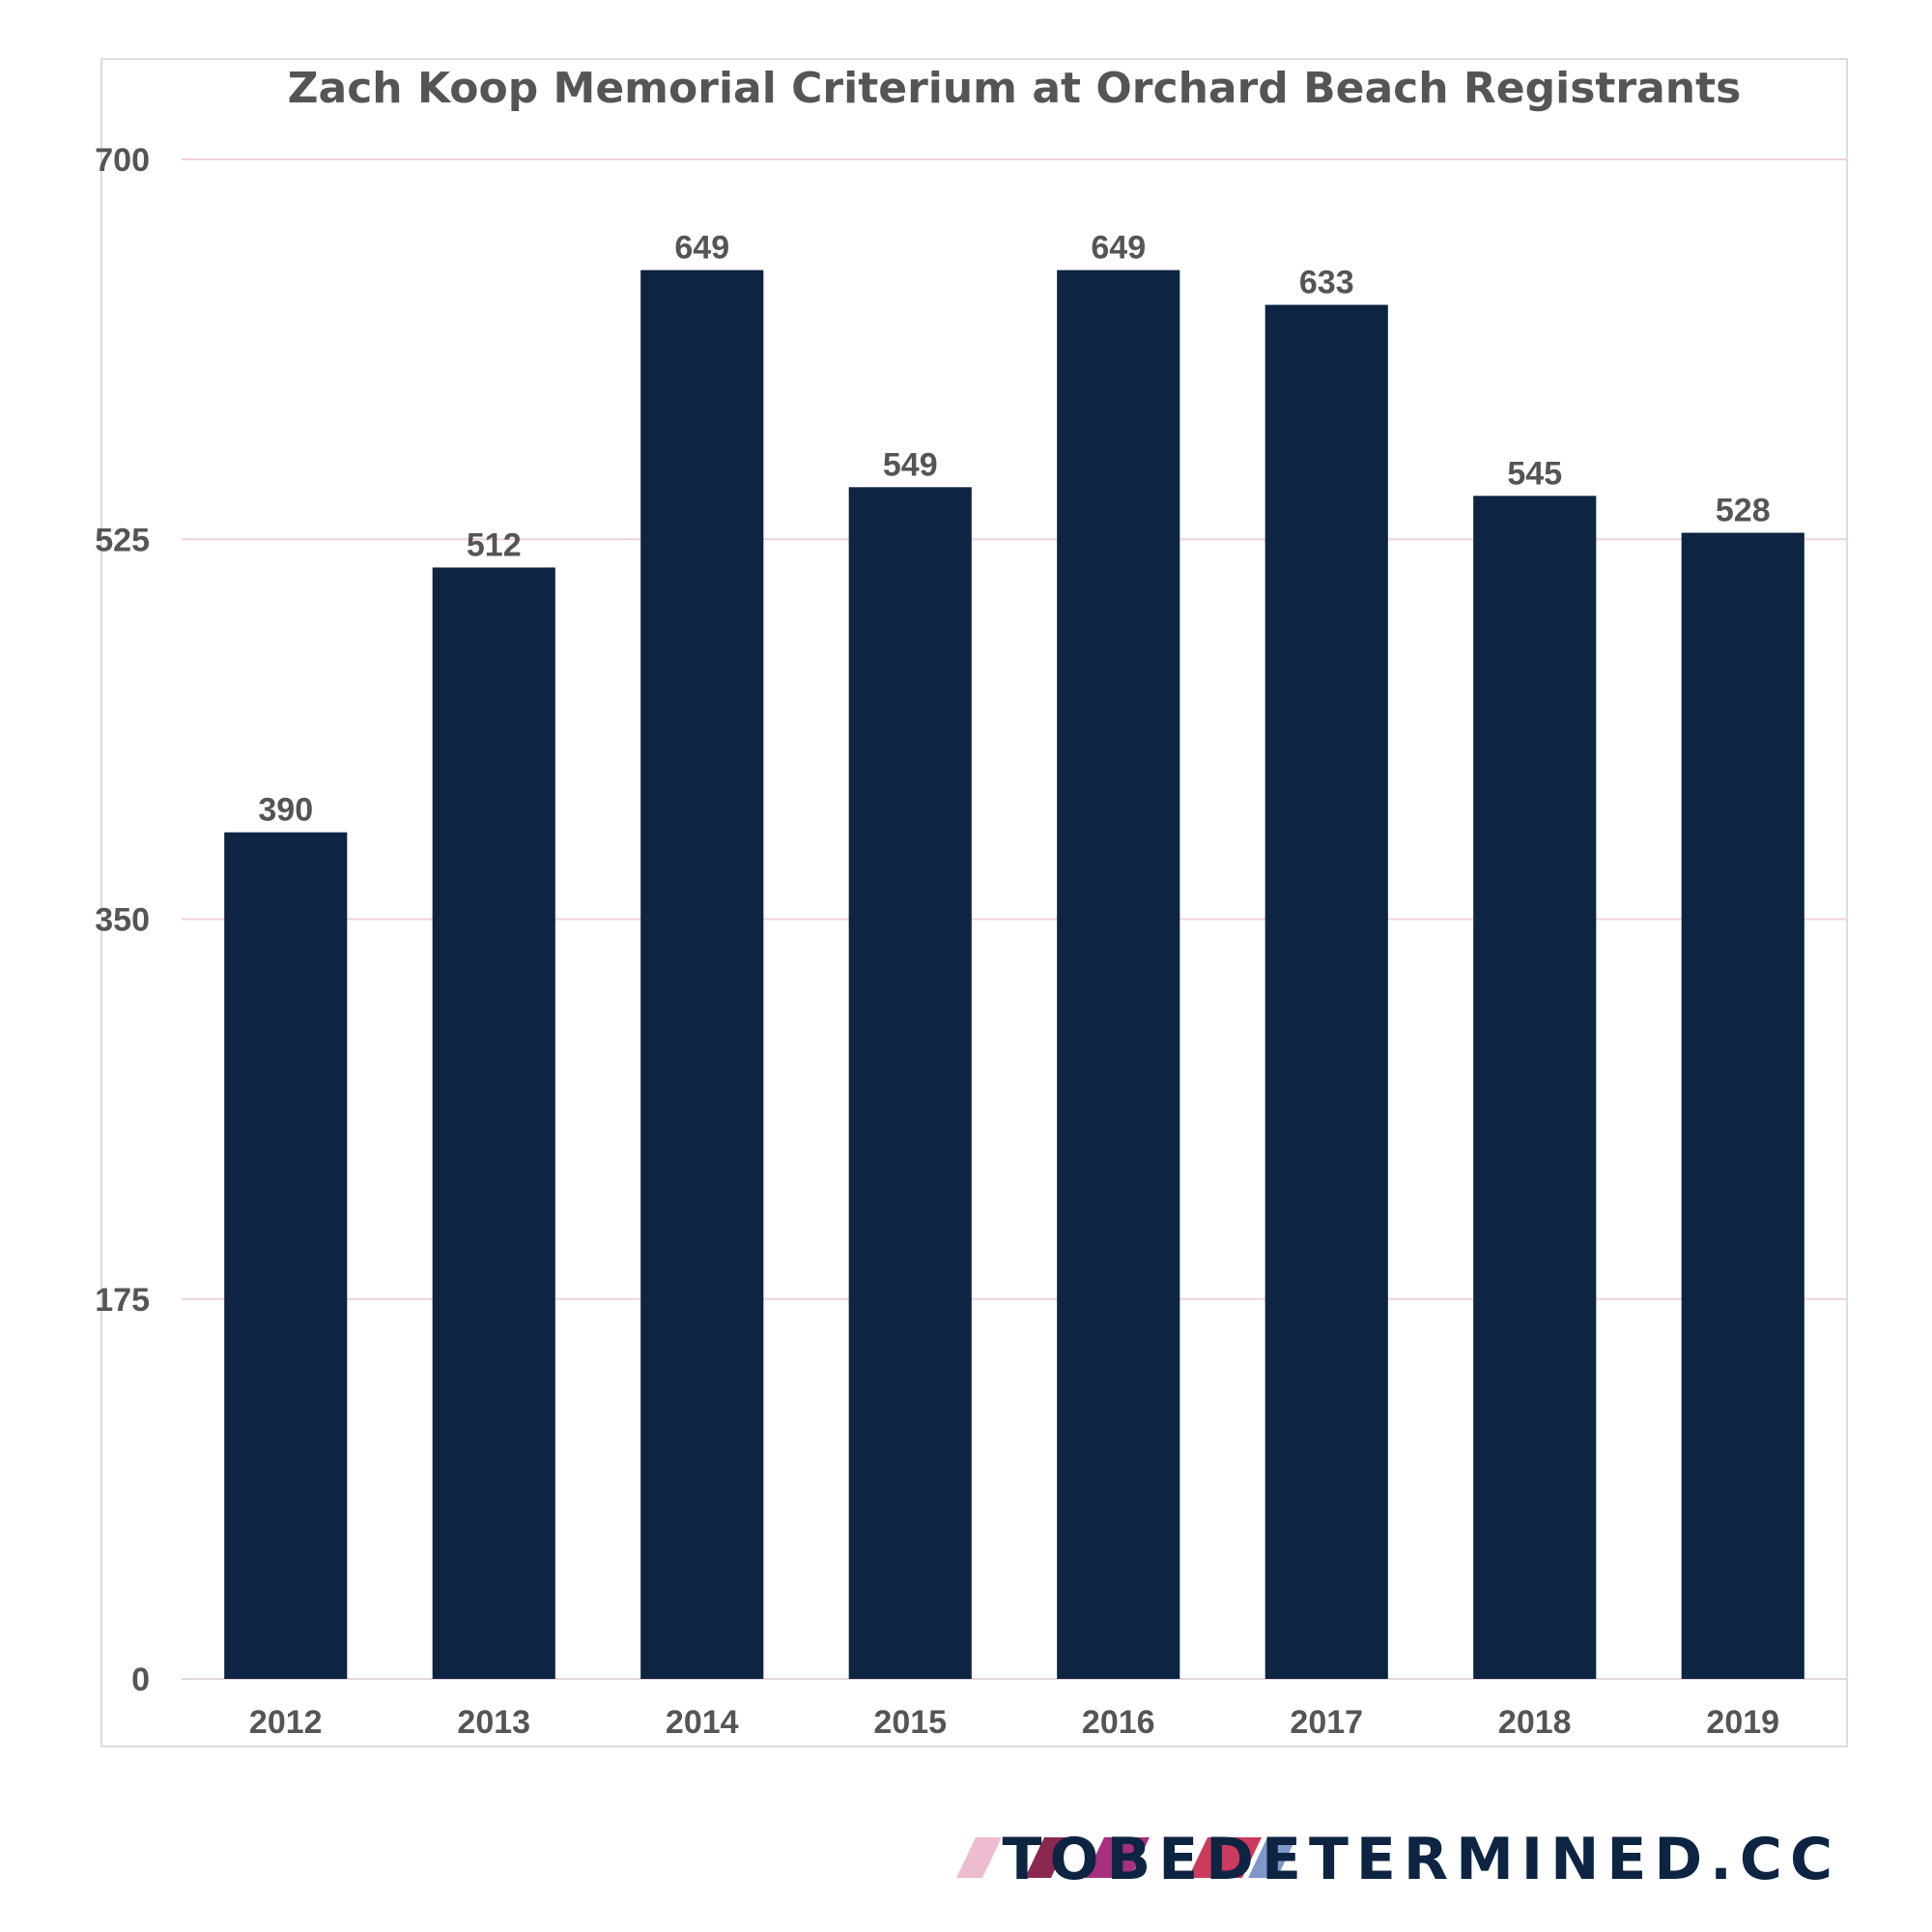 The image size is (1932, 1932). I want to click on x-tick-label: 2015, so click(910, 1722).